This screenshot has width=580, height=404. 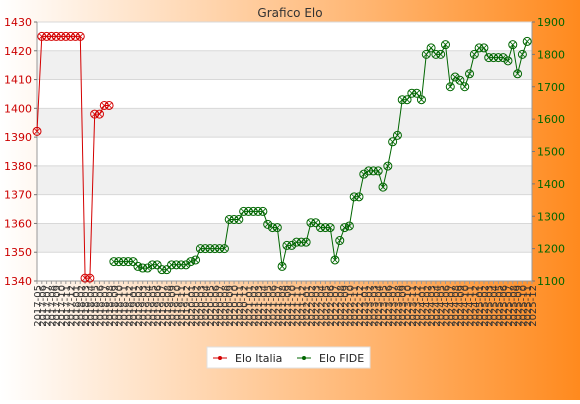 What do you see at coordinates (153, 306) in the screenshot?
I see `x-axis-tick-label: 2019-05` at bounding box center [153, 306].